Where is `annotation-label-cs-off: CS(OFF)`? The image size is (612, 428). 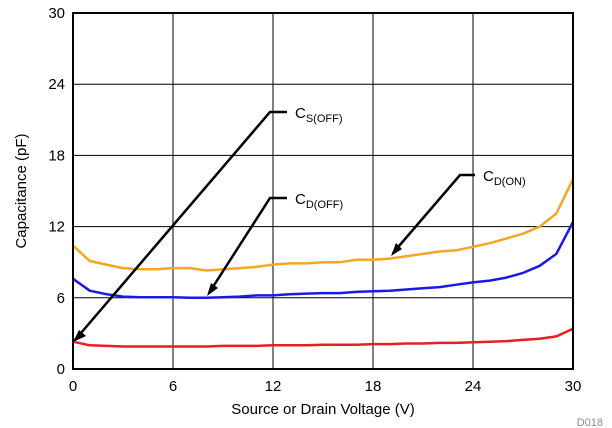 annotation-label-cs-off: CS(OFF) is located at coordinates (319, 115).